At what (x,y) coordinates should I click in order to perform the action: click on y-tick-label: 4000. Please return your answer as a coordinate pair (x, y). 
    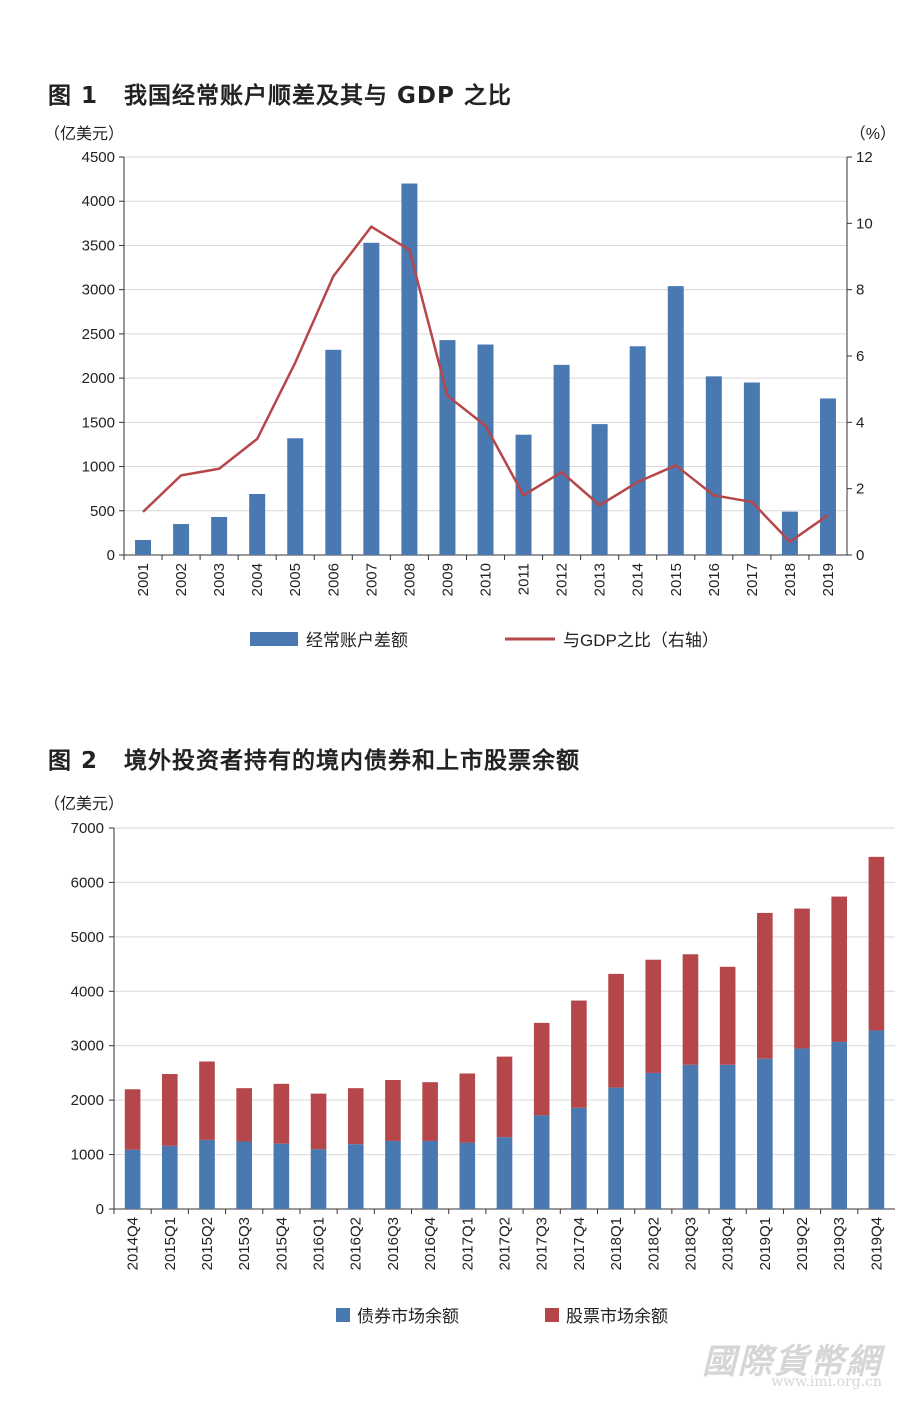
    Looking at the image, I should click on (87, 991).